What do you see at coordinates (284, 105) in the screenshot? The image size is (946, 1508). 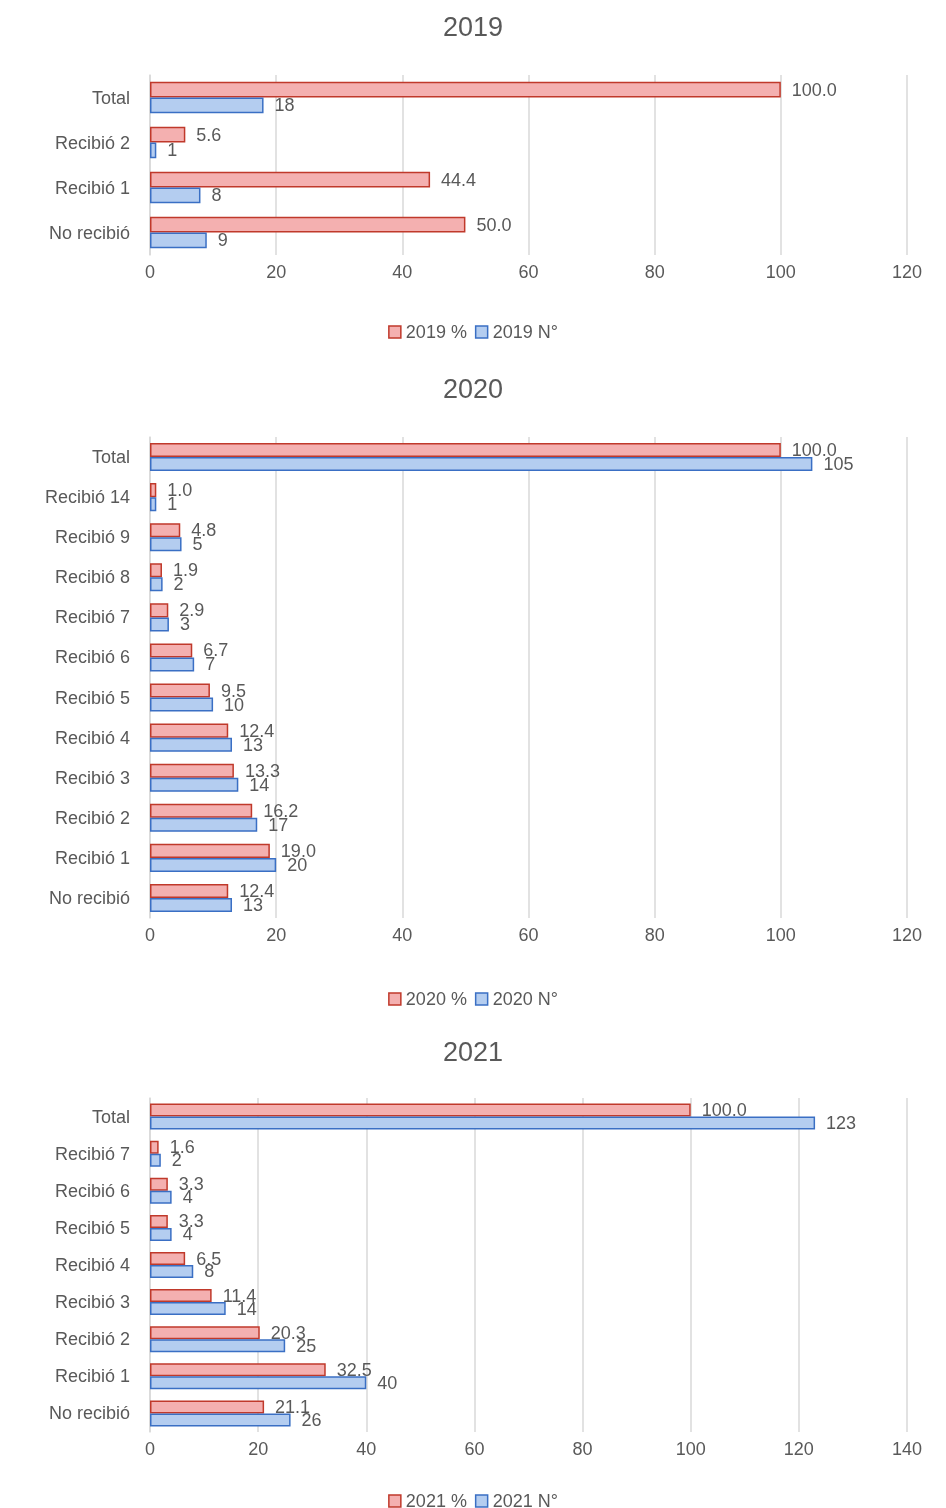 I see `data-label: 18` at bounding box center [284, 105].